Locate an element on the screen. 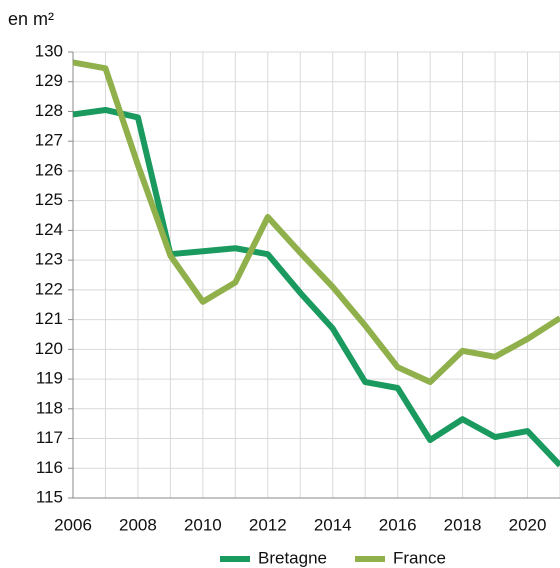  y-tick-label: 119 is located at coordinates (49, 378).